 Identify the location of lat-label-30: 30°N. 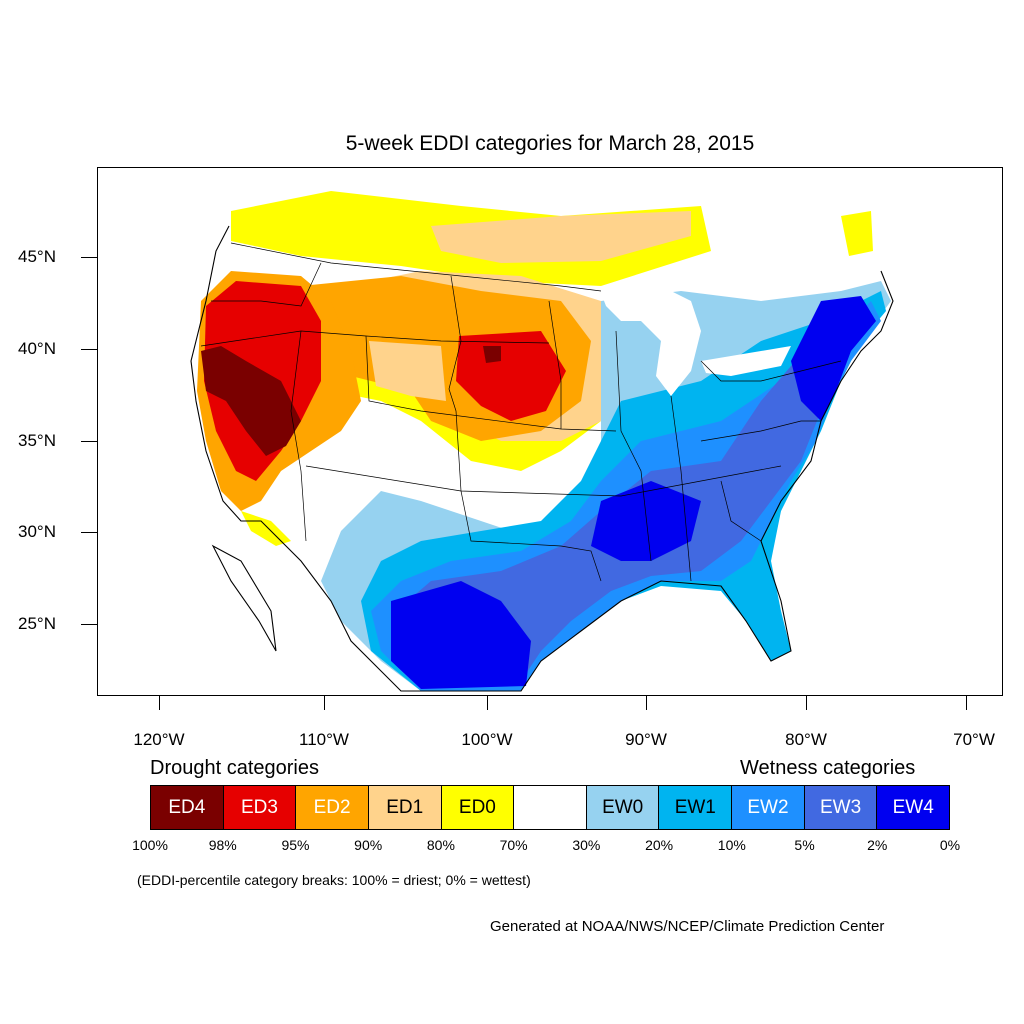
(37, 531).